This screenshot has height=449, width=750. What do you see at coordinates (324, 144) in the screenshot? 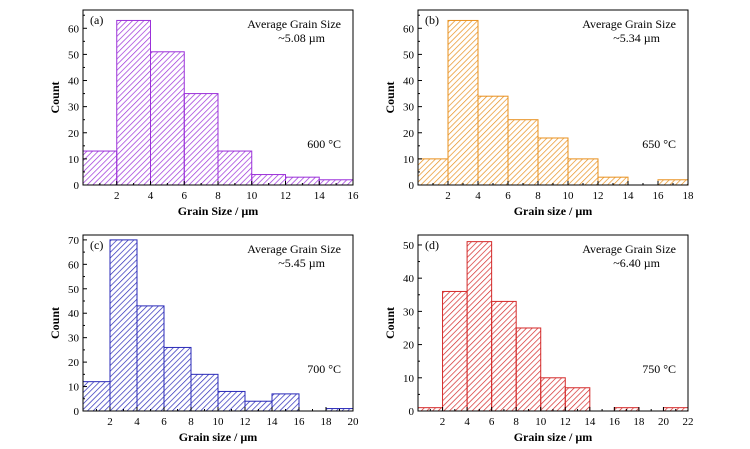
I see `temperature-label: 600 °C` at bounding box center [324, 144].